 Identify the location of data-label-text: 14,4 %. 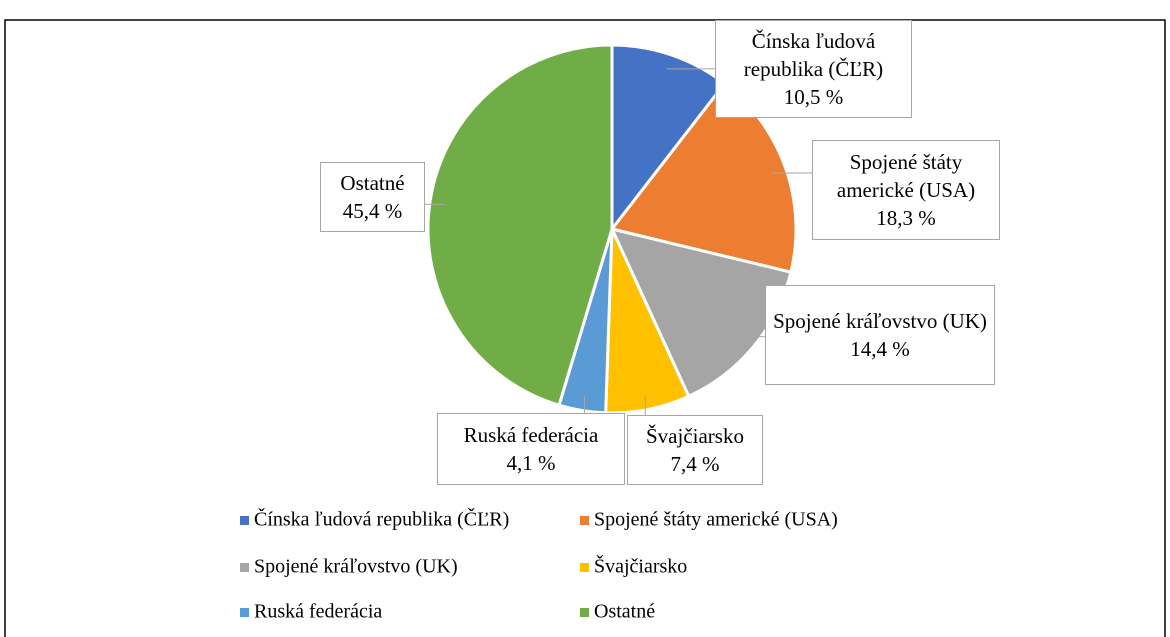
(880, 349).